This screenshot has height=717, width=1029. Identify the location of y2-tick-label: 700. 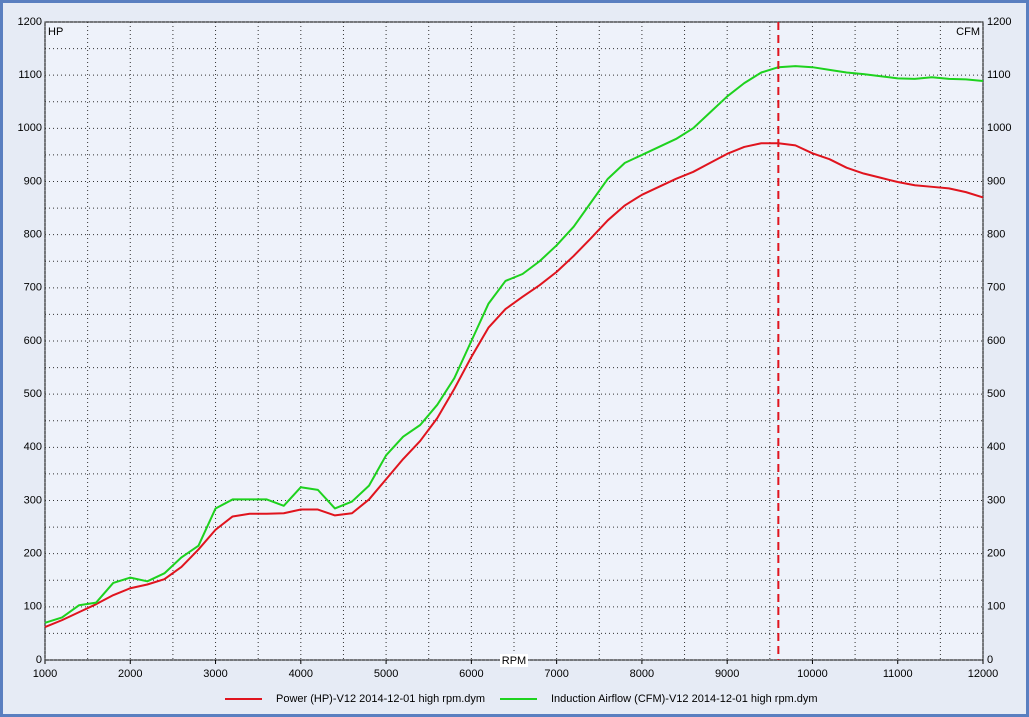
(996, 288).